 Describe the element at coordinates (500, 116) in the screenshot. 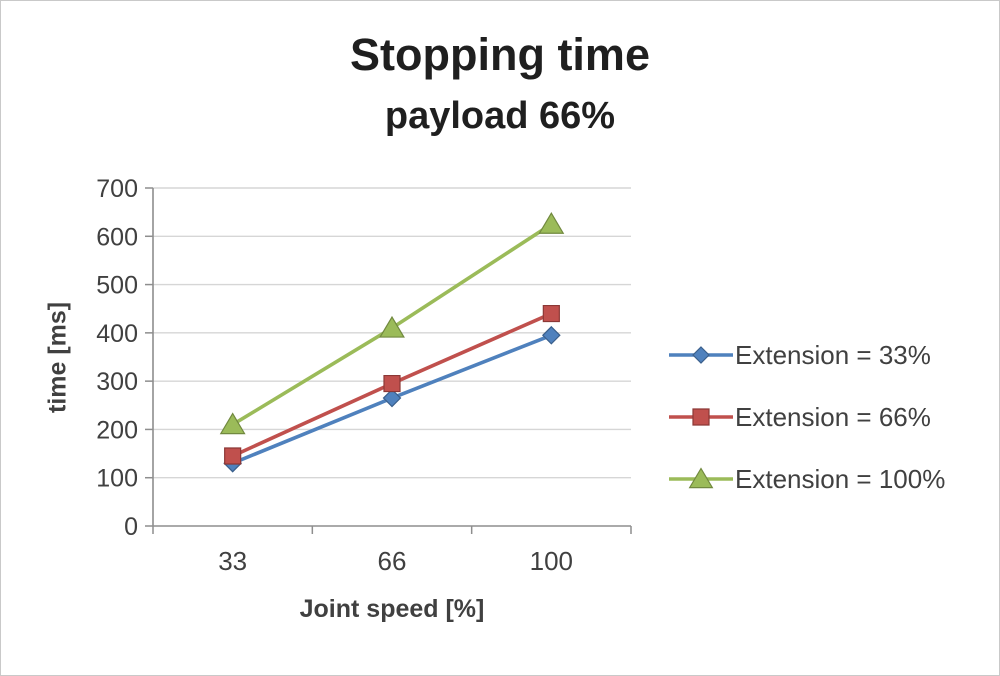

I see `chart-subtitle: payload 66%` at that location.